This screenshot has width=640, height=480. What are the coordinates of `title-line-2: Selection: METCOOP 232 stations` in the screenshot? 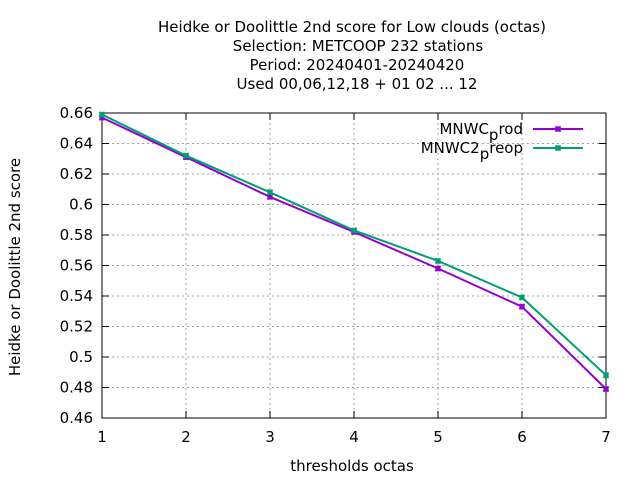 It's located at (358, 46).